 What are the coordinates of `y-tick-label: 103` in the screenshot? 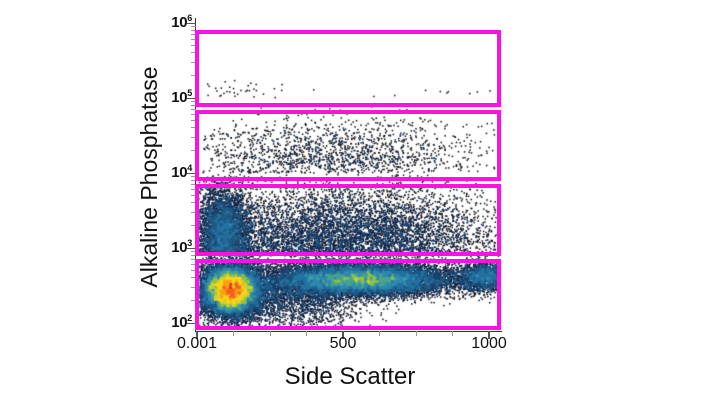 It's located at (169, 247).